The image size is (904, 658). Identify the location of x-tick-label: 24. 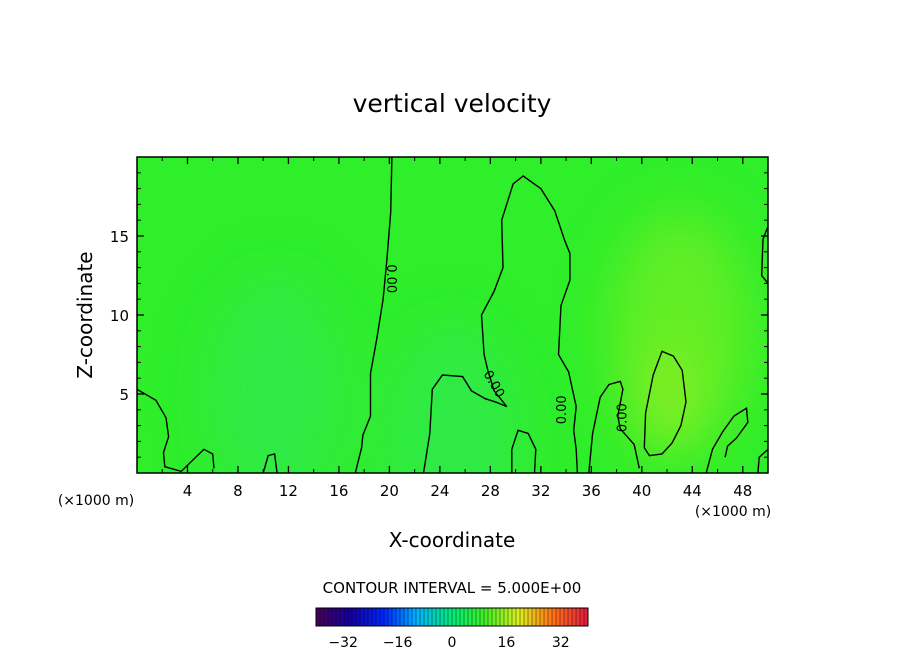
(439, 491).